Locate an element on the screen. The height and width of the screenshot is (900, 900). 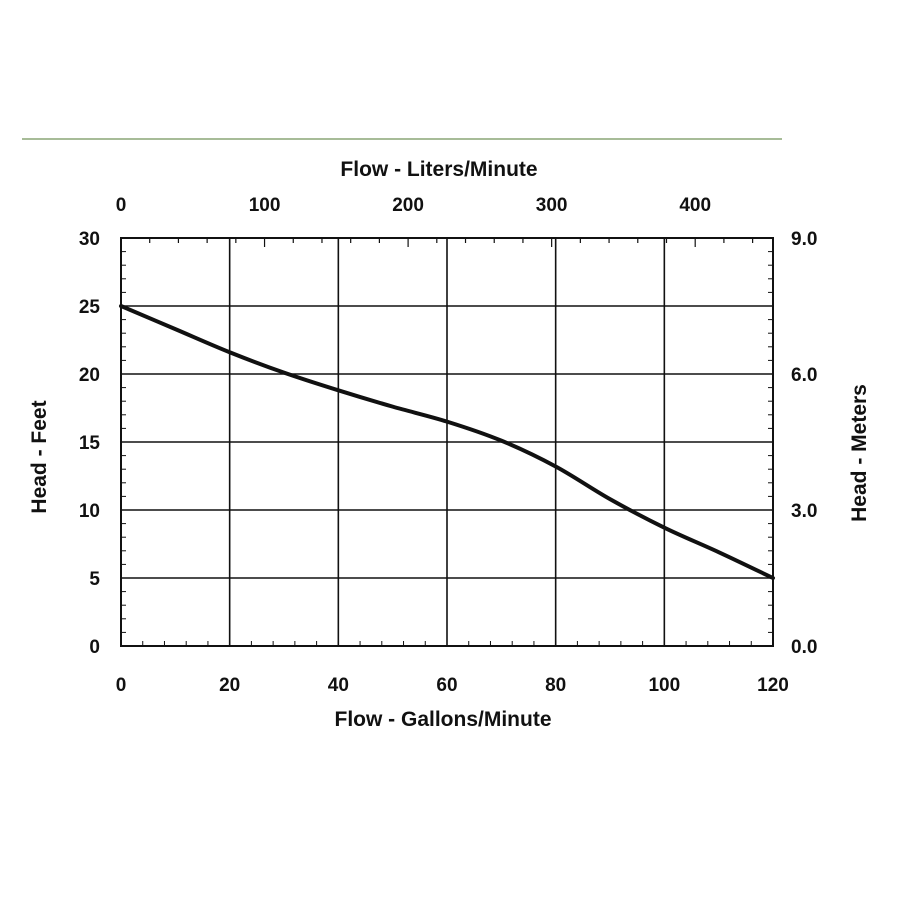
x2-tick-label: 400 is located at coordinates (695, 205).